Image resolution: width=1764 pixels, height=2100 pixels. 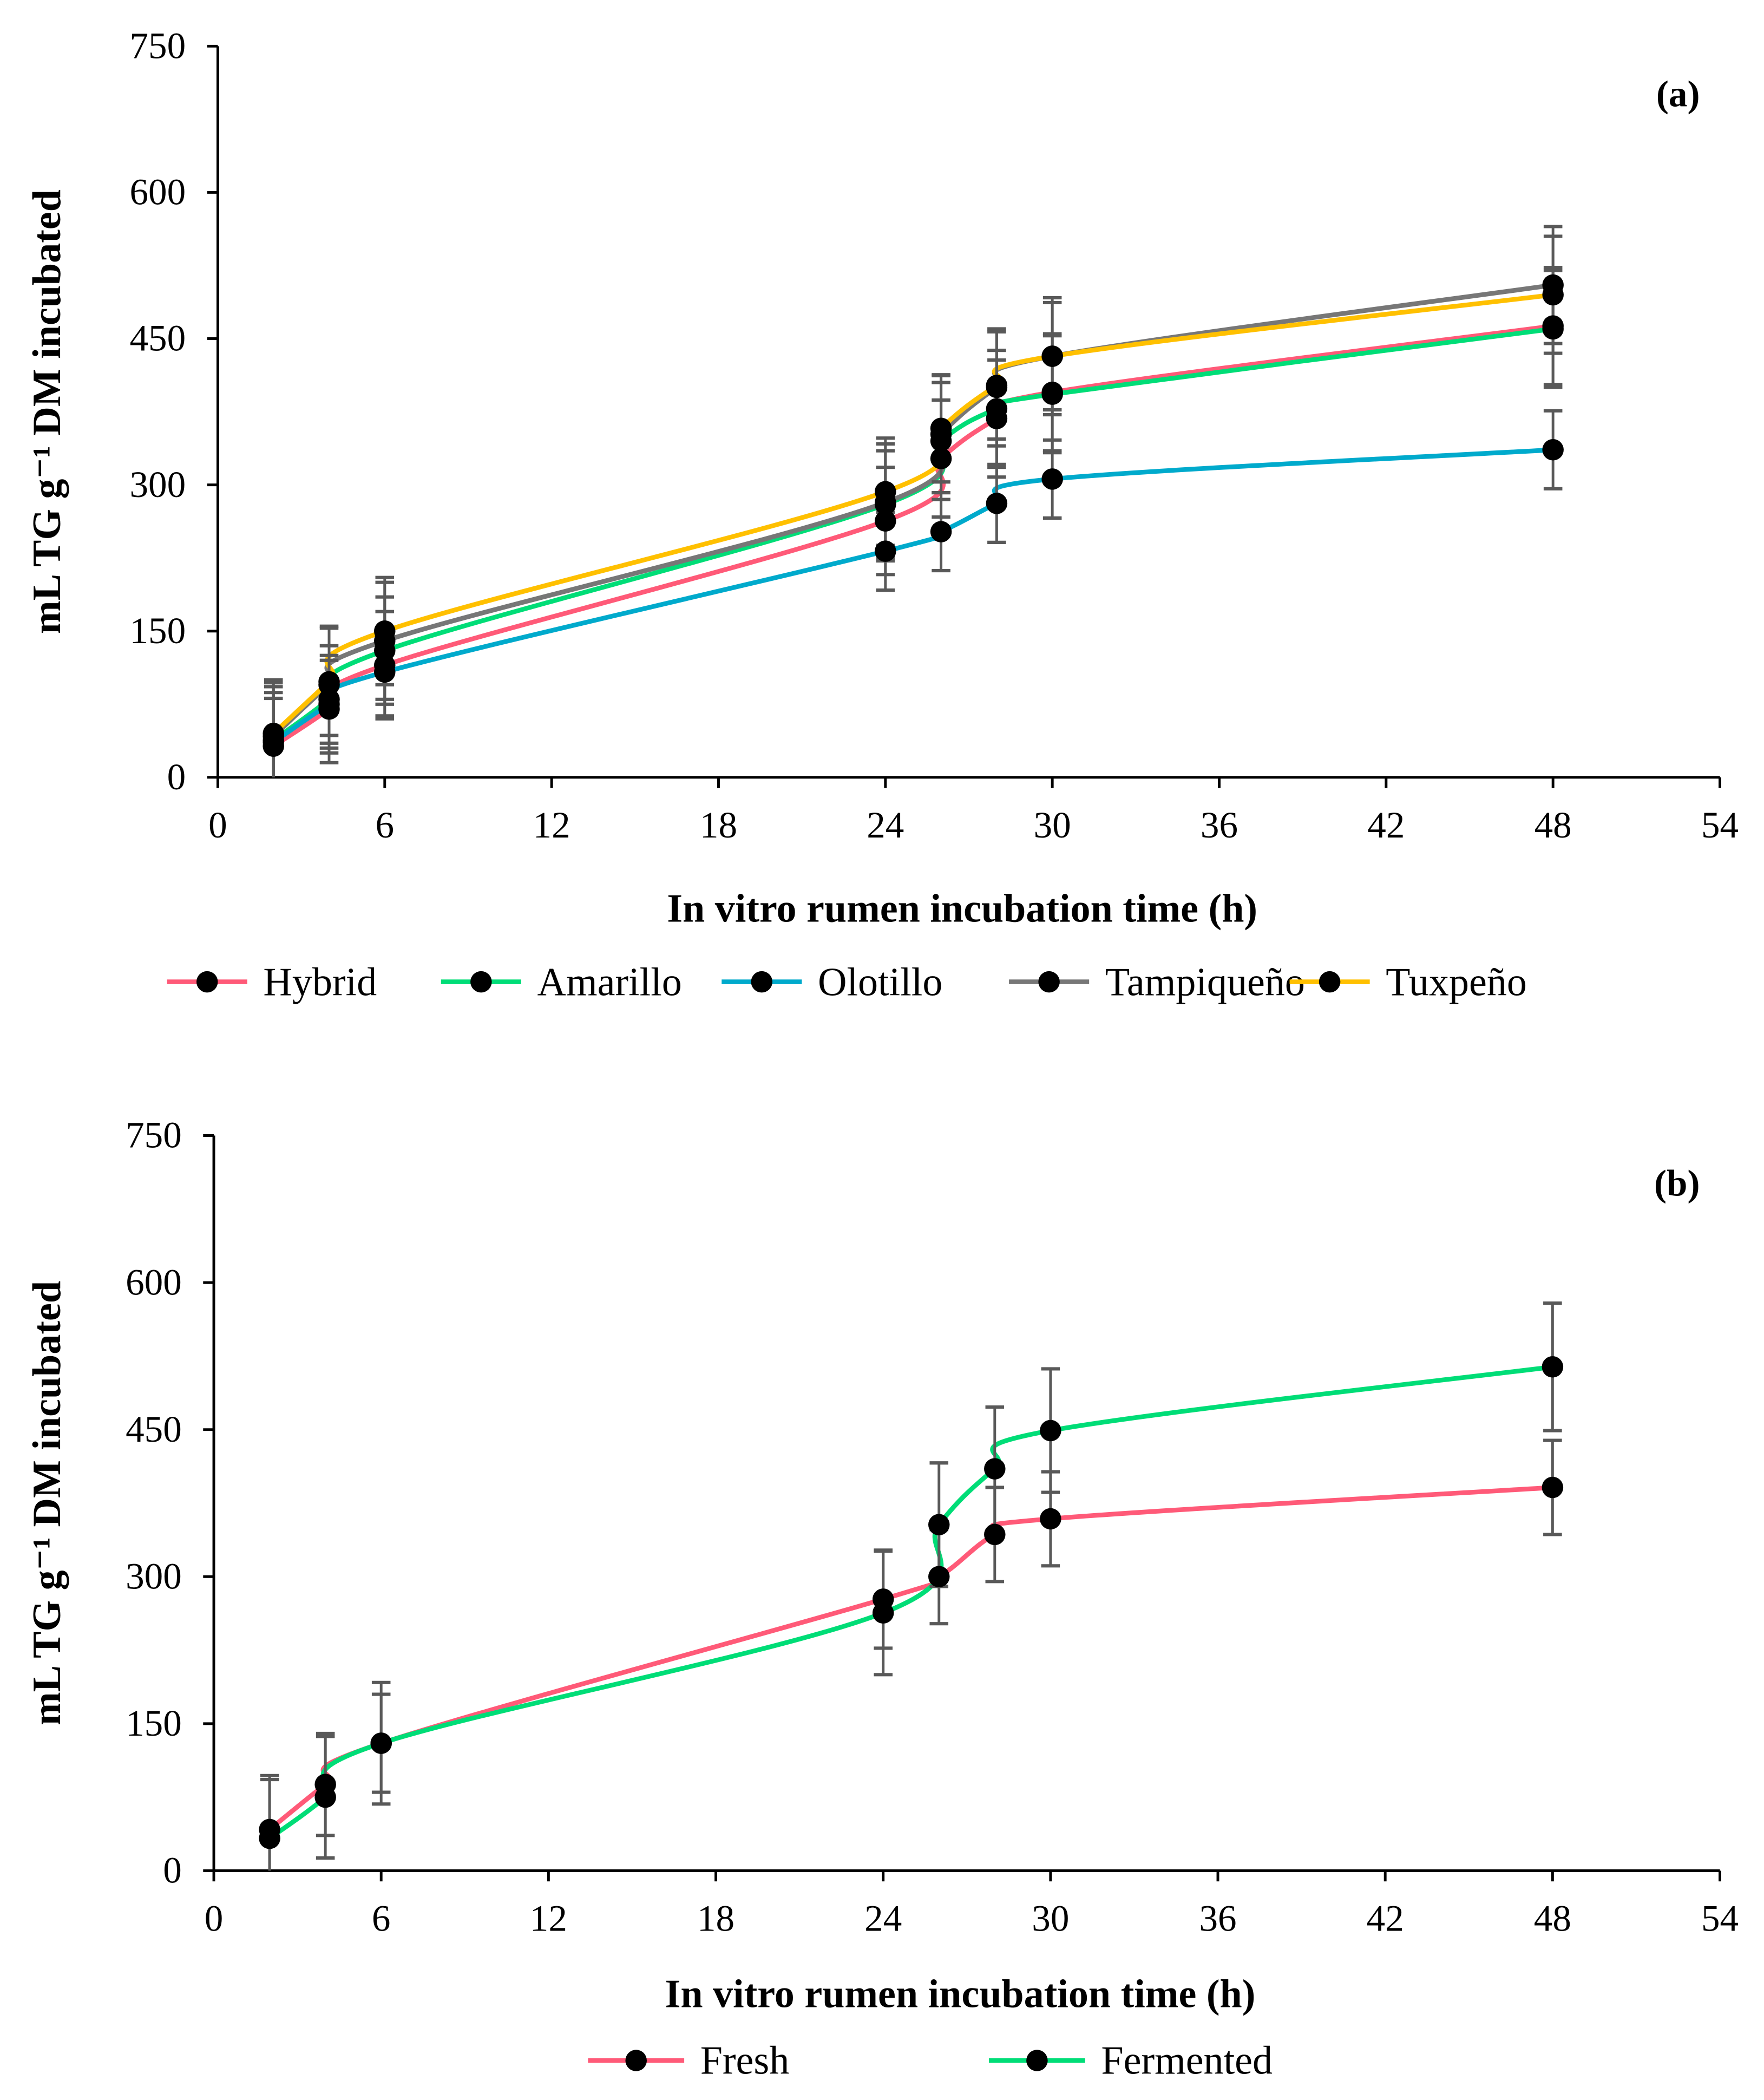 I want to click on legend-item-tuxpeño: Tuxpeño, so click(x=1408, y=982).